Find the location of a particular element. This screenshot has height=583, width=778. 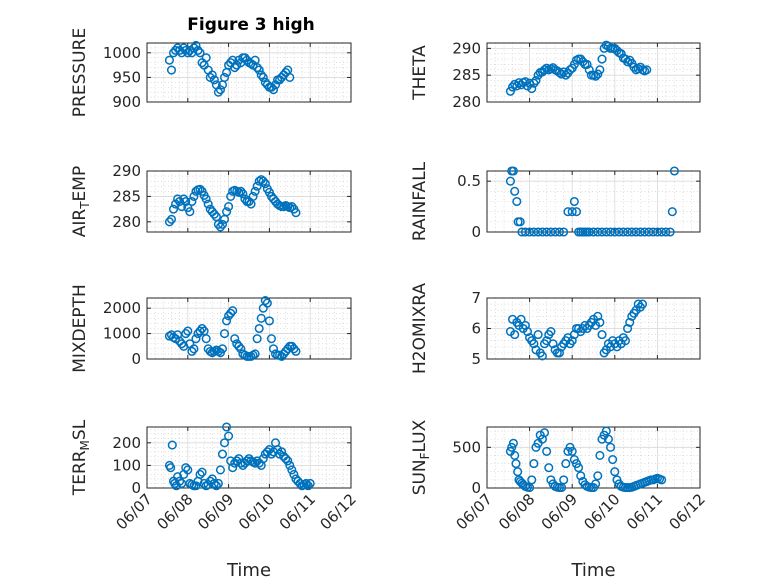

subplot-h2omixra: 5 6 7 H2OMIXRA is located at coordinates (555, 328).